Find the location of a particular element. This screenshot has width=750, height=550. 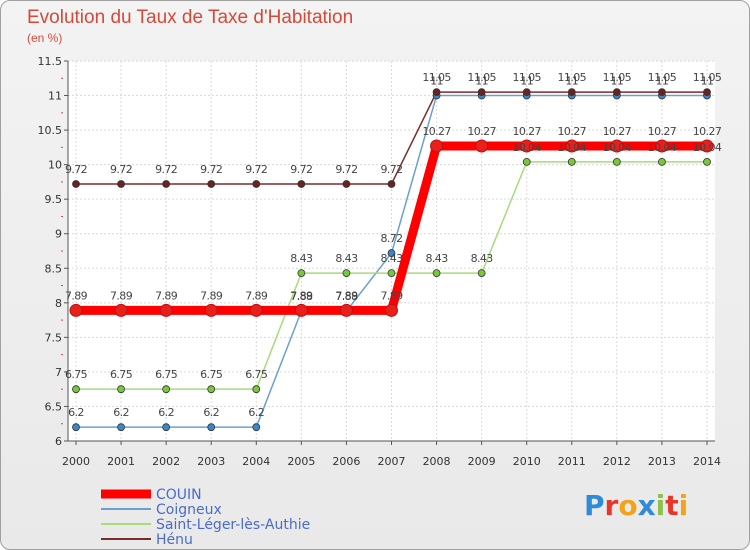

data-label: 11 is located at coordinates (662, 81).